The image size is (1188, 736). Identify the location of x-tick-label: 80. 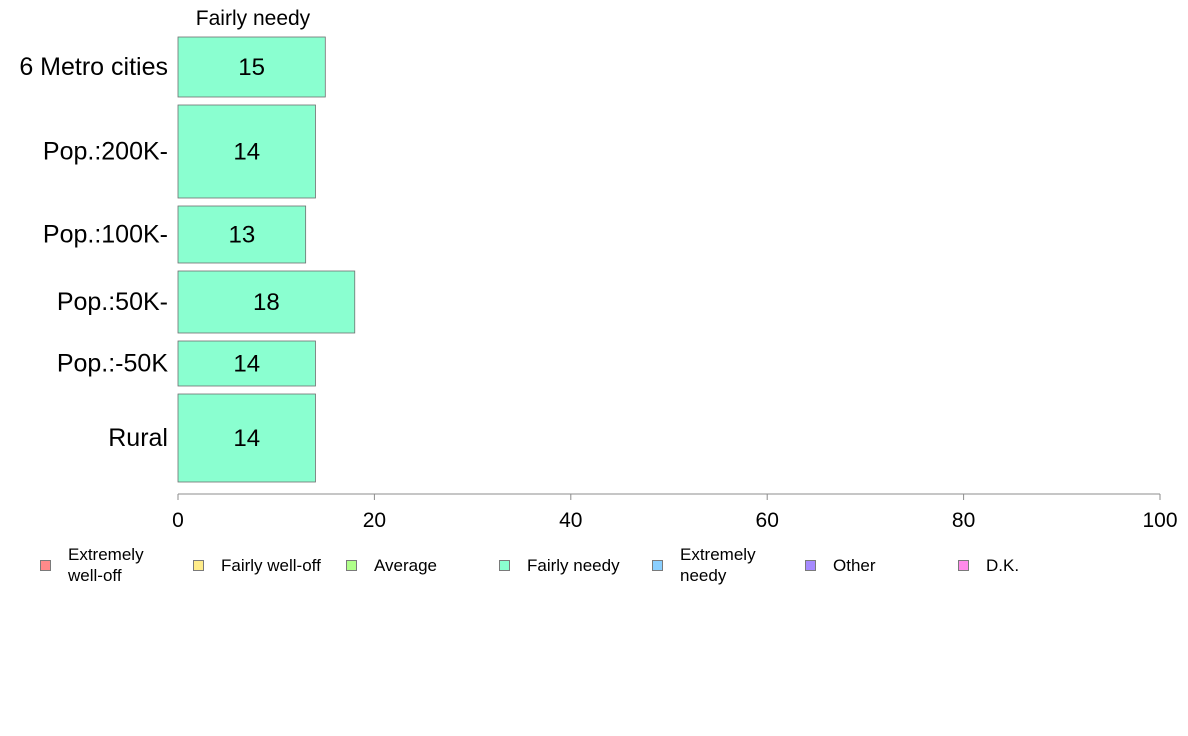
(963, 520).